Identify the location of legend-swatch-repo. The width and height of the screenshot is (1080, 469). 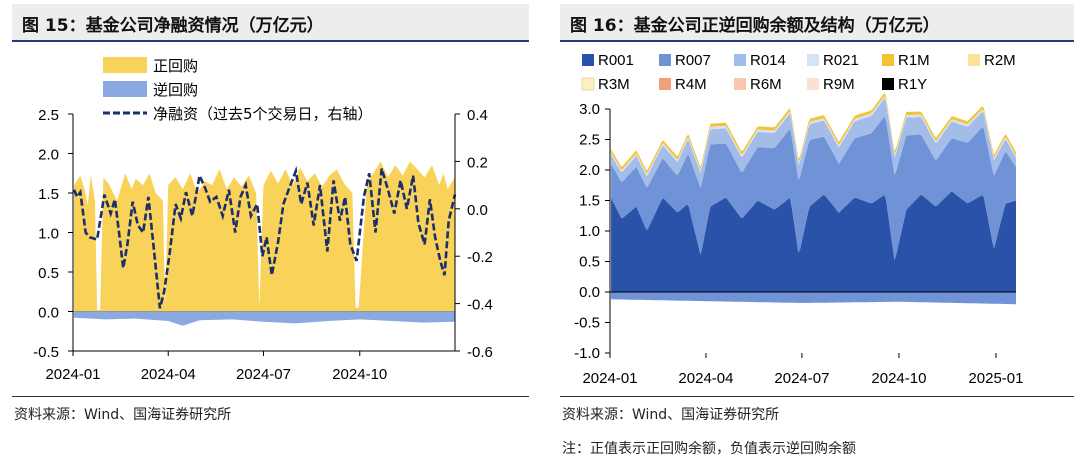
(125, 65).